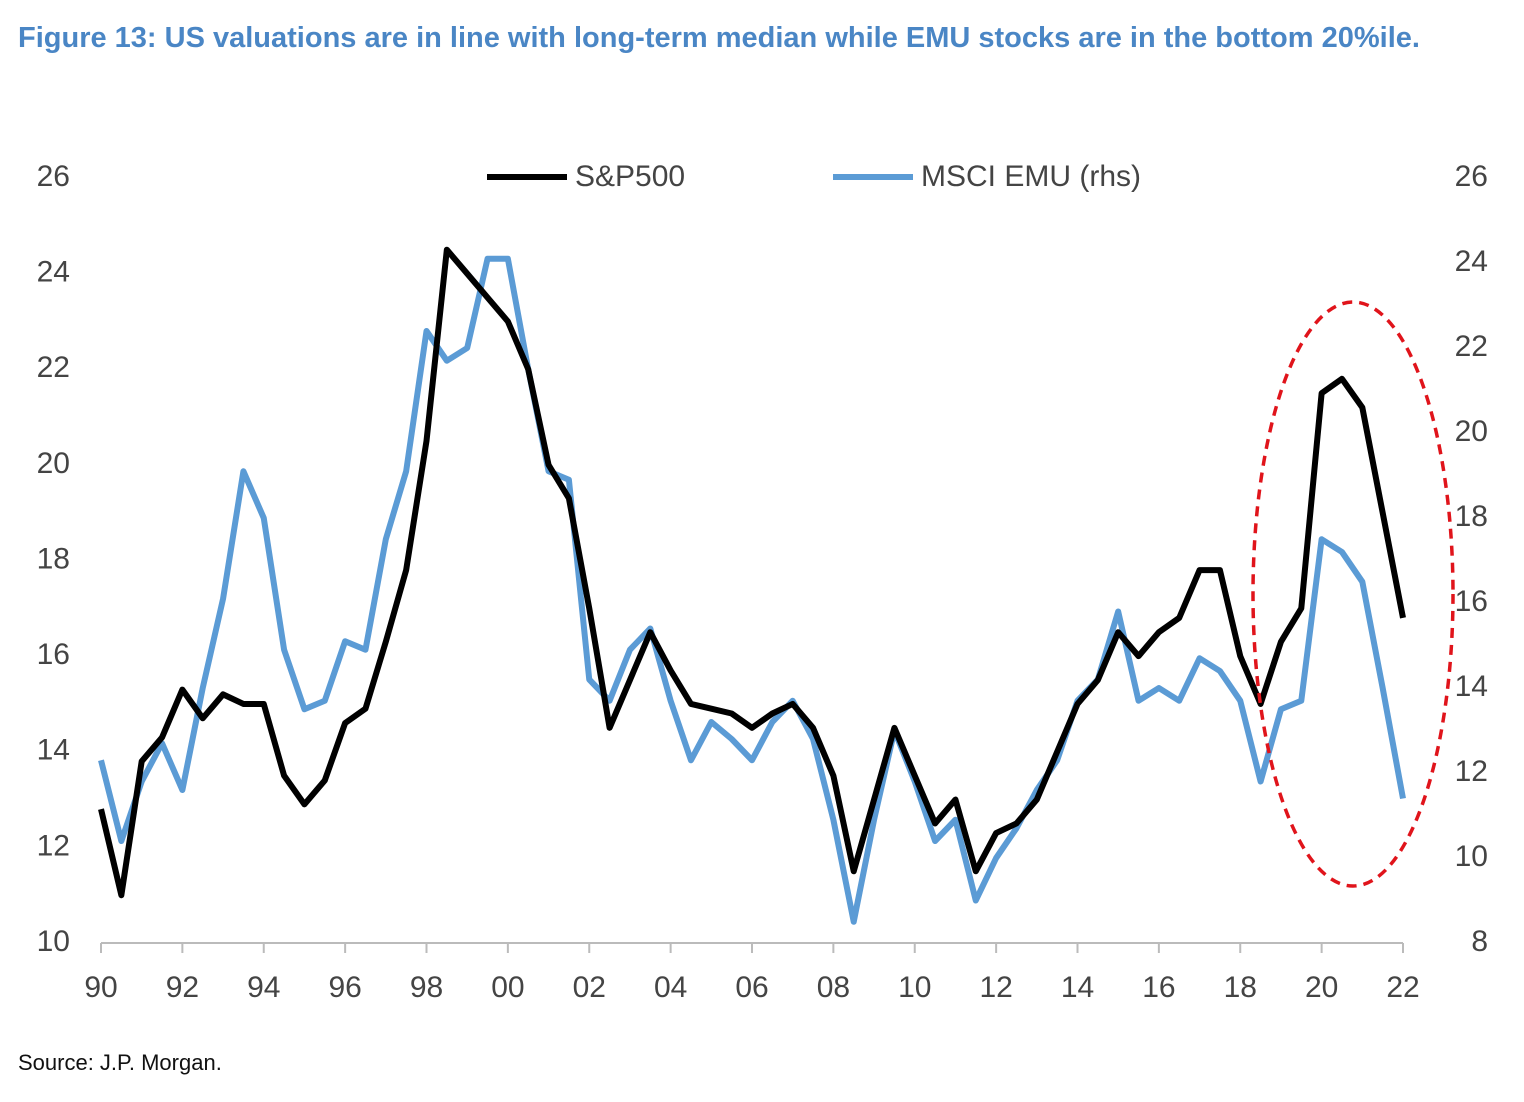 This screenshot has height=1102, width=1524. What do you see at coordinates (1471, 431) in the screenshot?
I see `y2-tick-label: 20` at bounding box center [1471, 431].